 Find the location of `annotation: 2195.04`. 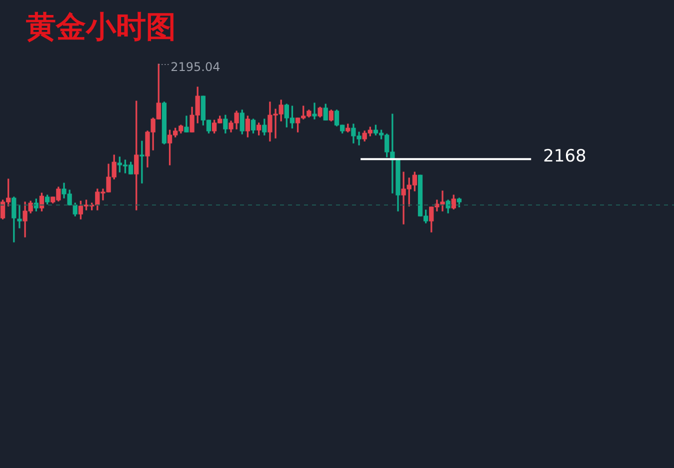

annotation: 2195.04 is located at coordinates (195, 67).